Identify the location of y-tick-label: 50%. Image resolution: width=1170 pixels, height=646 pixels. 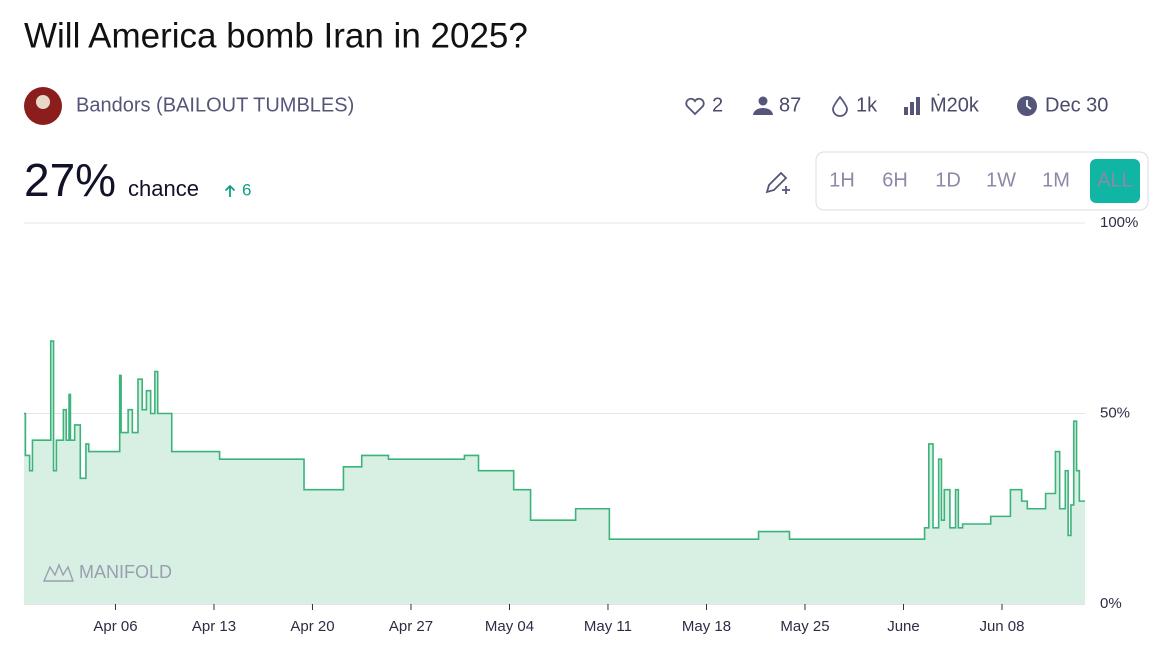
(1115, 412).